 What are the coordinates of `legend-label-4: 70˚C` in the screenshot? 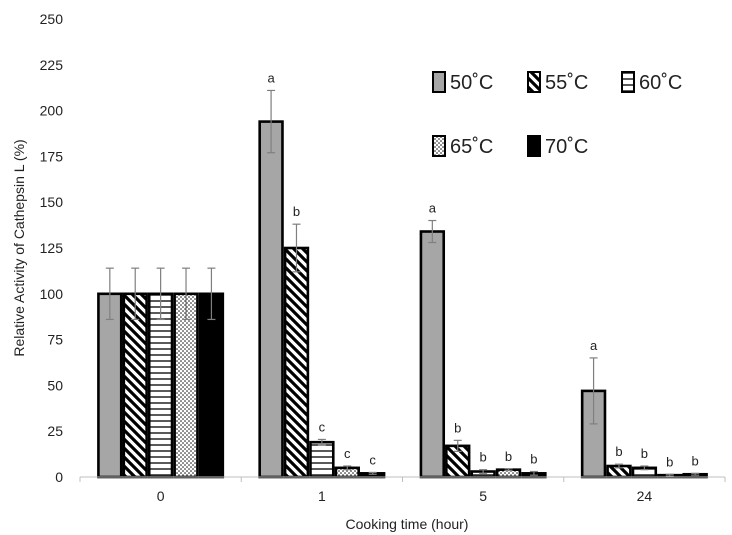 It's located at (566, 147).